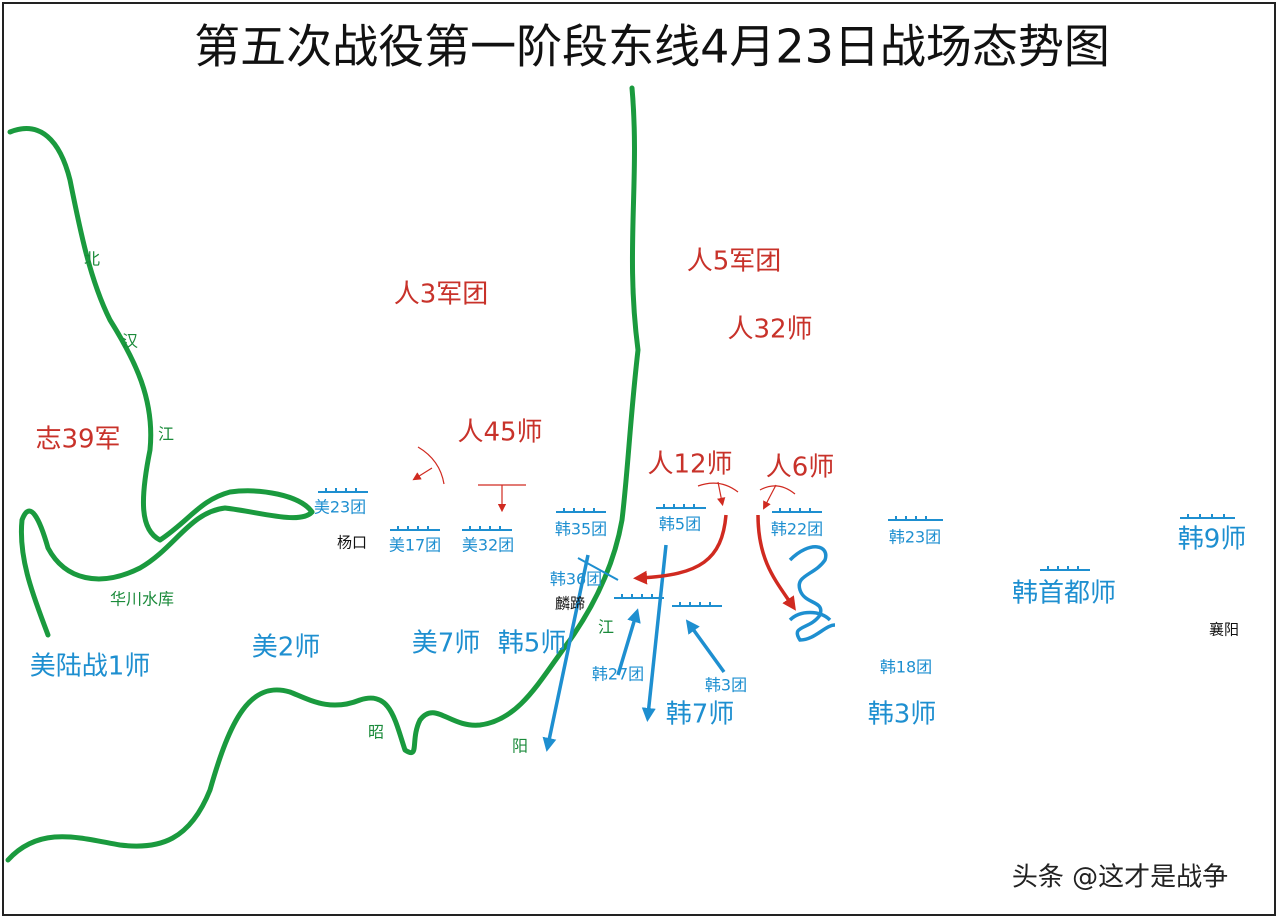  I want to click on place-label: 杨口, so click(352, 543).